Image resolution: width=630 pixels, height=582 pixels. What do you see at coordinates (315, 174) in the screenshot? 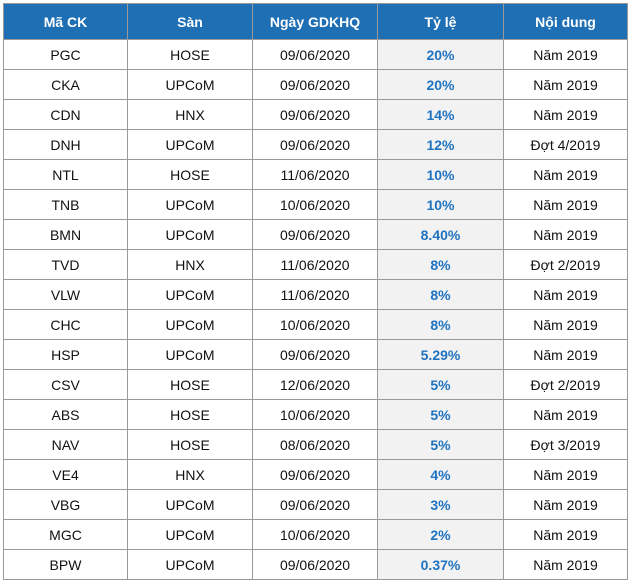
I see `table-row: NTL HOSE 11/06/2020 10% Năm 2019` at bounding box center [315, 174].